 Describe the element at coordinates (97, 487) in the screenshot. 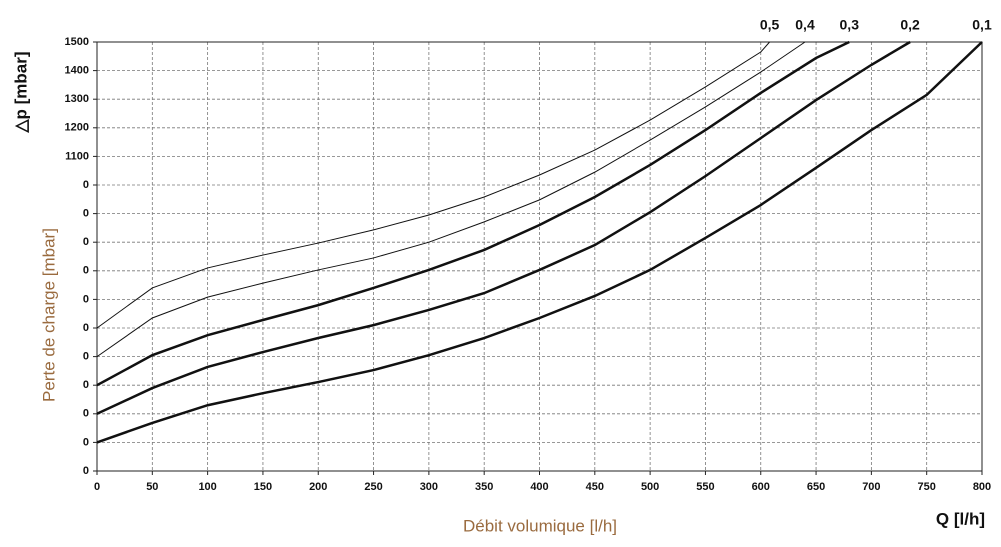

I see `x-tick-label: 0` at that location.